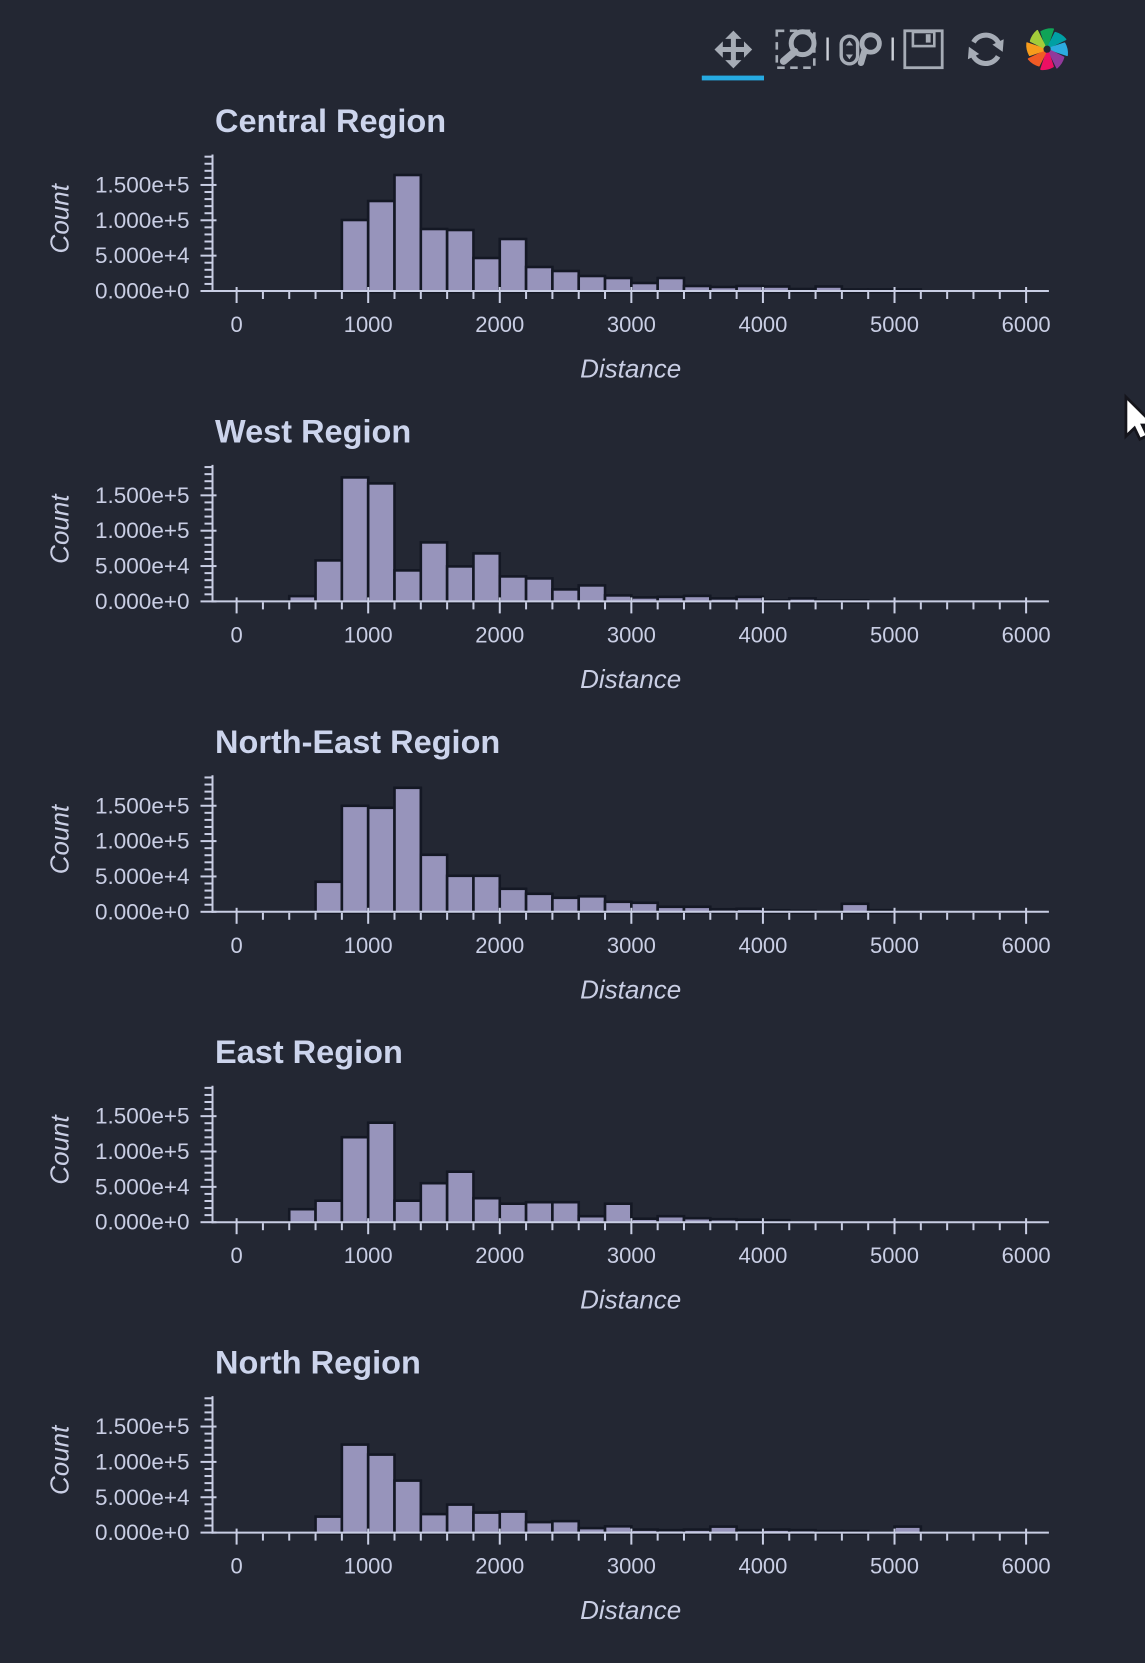 The width and height of the screenshot is (1145, 1663). What do you see at coordinates (313, 431) in the screenshot?
I see `svg-text: West Region` at bounding box center [313, 431].